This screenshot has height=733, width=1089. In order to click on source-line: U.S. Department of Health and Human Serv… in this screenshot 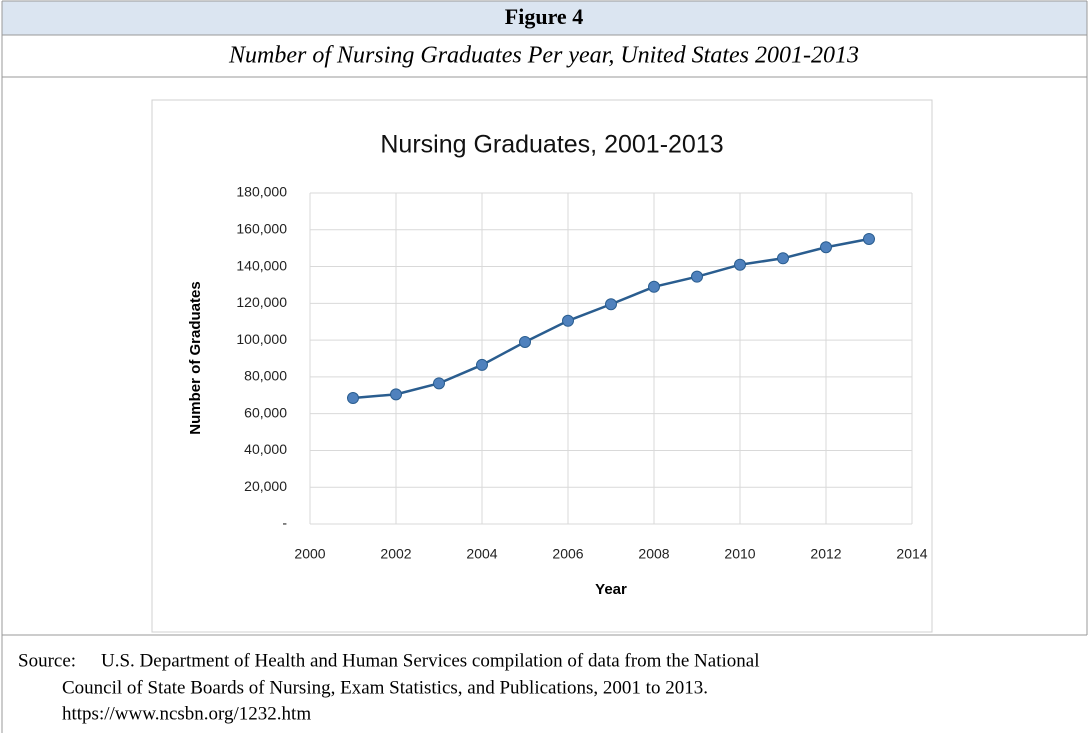, I will do `click(430, 660)`.